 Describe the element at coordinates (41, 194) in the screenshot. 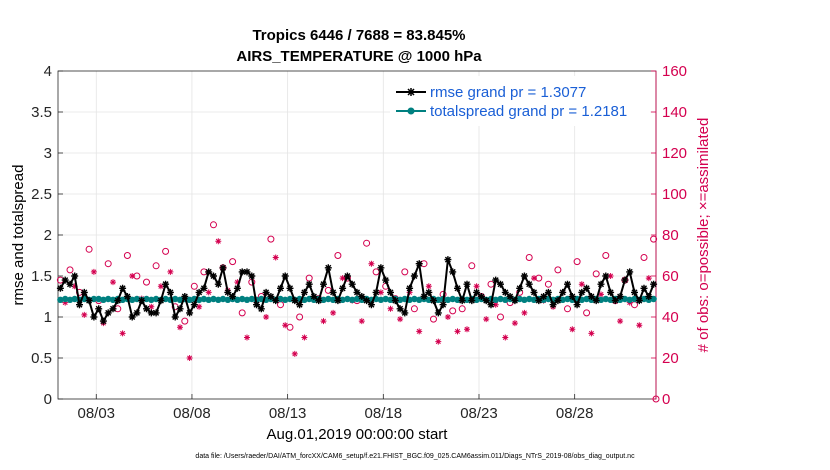

I see `y-tick-label: 2.5` at that location.